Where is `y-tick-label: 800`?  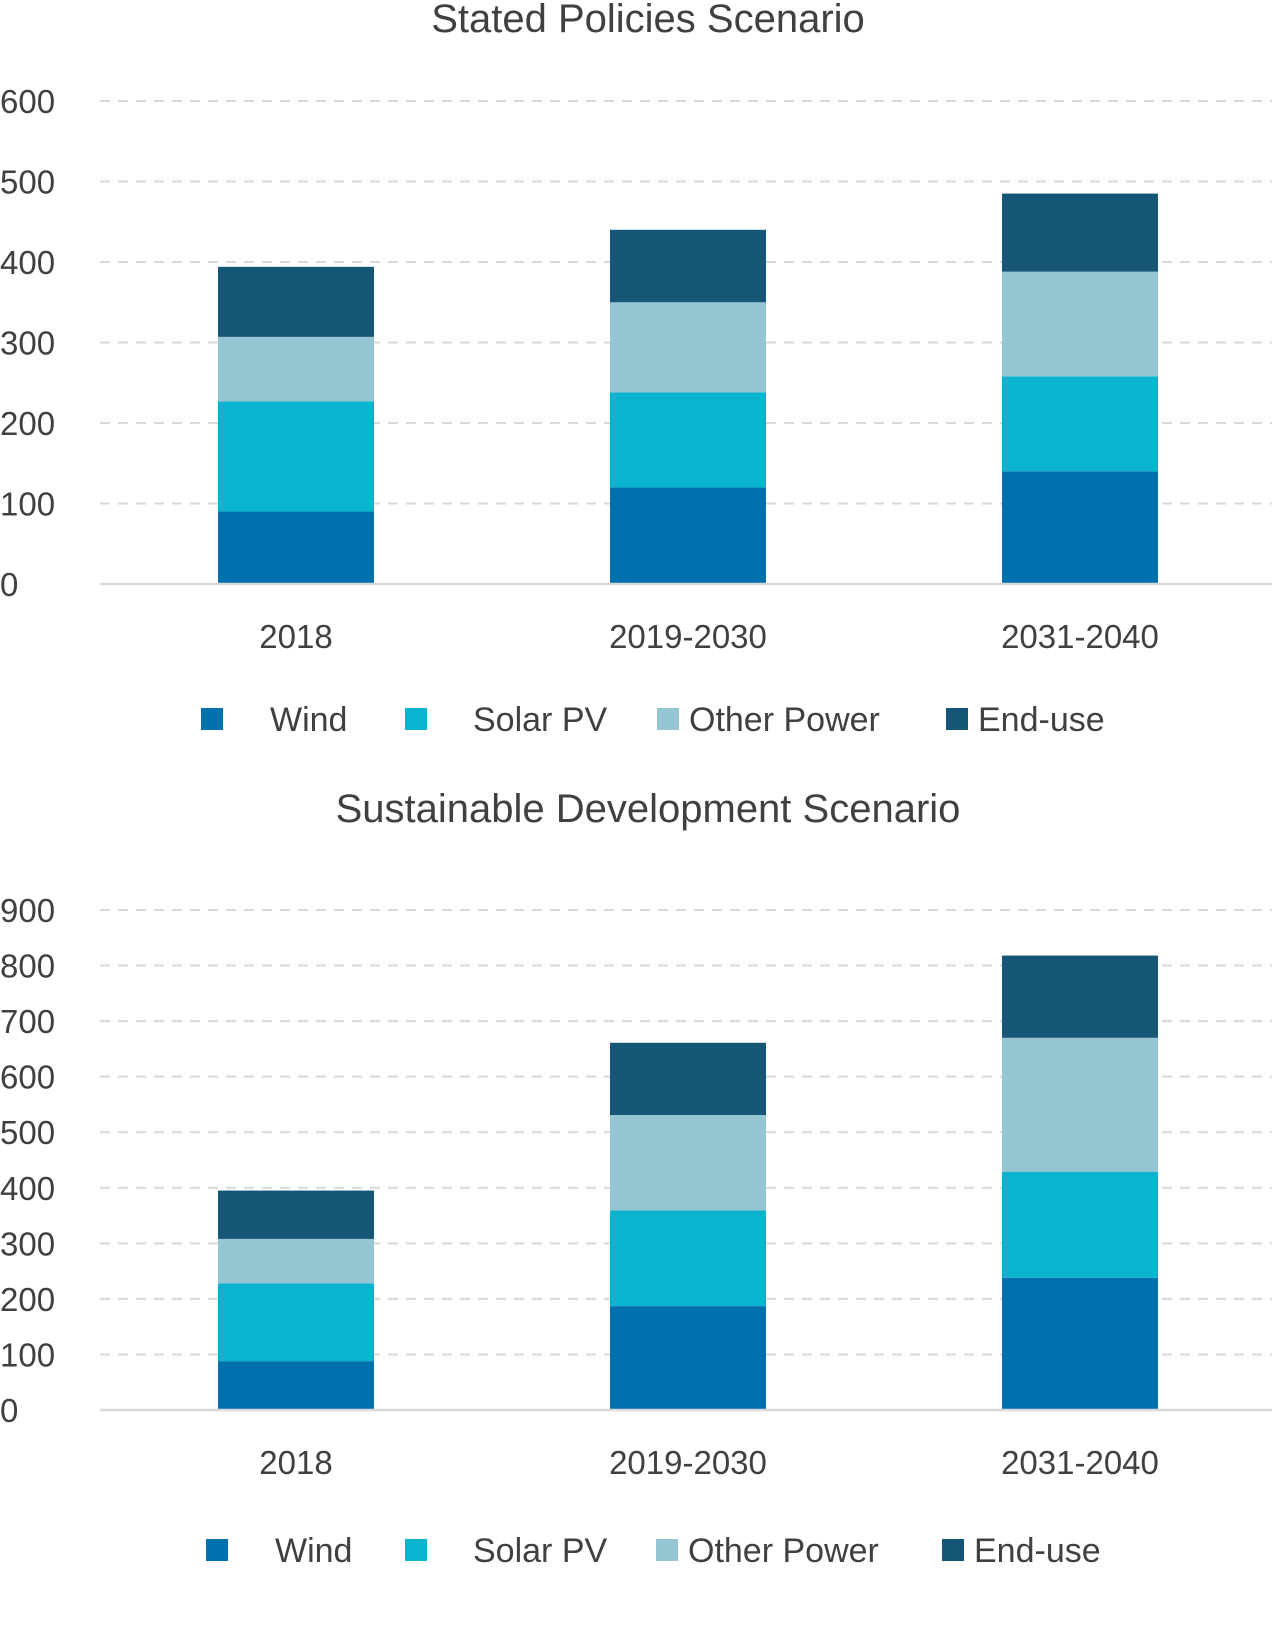
y-tick-label: 800 is located at coordinates (27, 966).